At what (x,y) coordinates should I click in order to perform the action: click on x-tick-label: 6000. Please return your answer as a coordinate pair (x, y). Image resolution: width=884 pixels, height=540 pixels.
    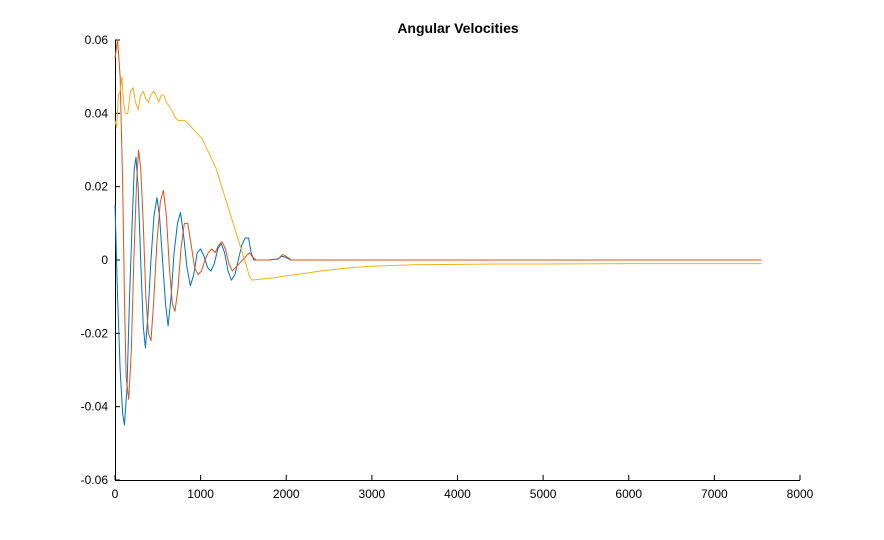
    Looking at the image, I should click on (628, 494).